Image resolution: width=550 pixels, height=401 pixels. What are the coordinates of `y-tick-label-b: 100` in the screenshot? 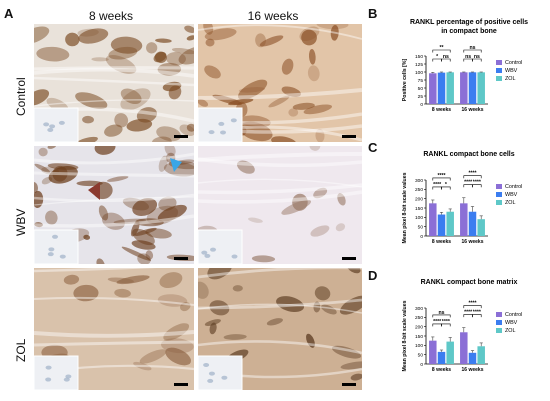 It's located at (419, 73).